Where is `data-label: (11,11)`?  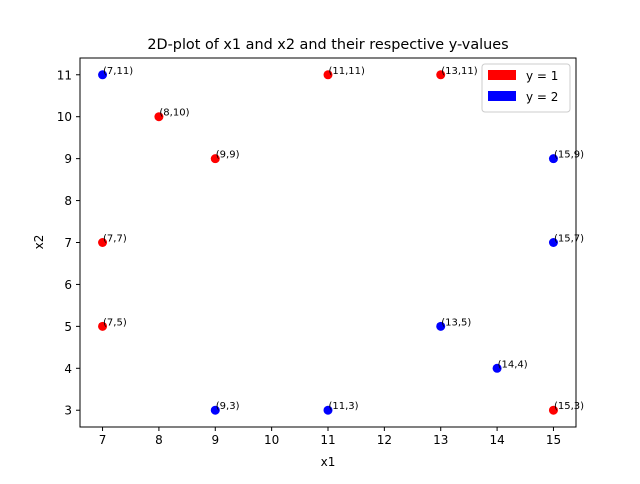 data-label: (11,11) is located at coordinates (347, 71).